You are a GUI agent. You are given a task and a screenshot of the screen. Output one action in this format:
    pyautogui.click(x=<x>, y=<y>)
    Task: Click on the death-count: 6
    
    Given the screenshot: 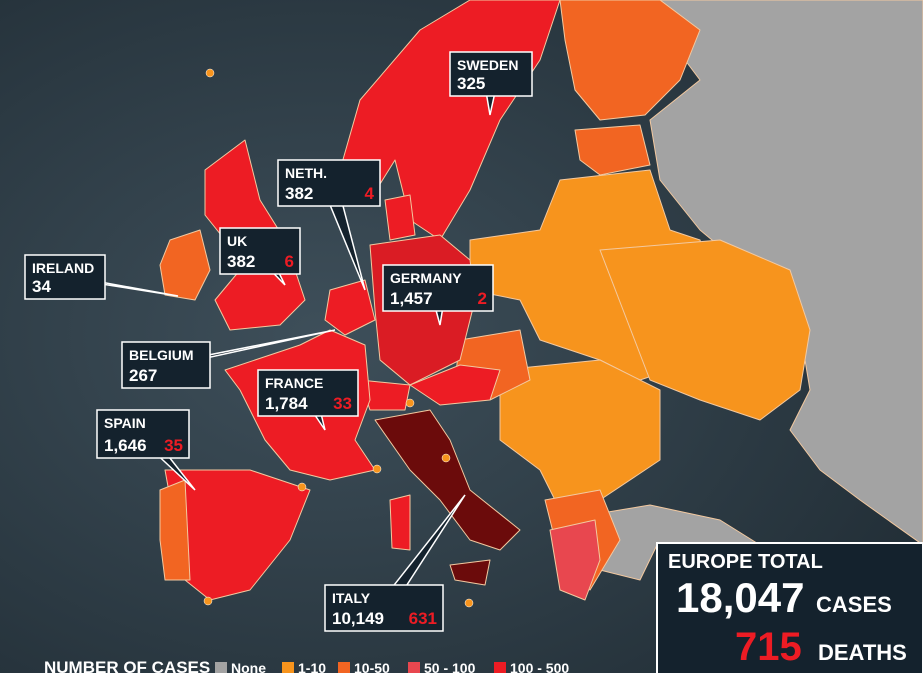 What is the action you would take?
    pyautogui.click(x=289, y=261)
    